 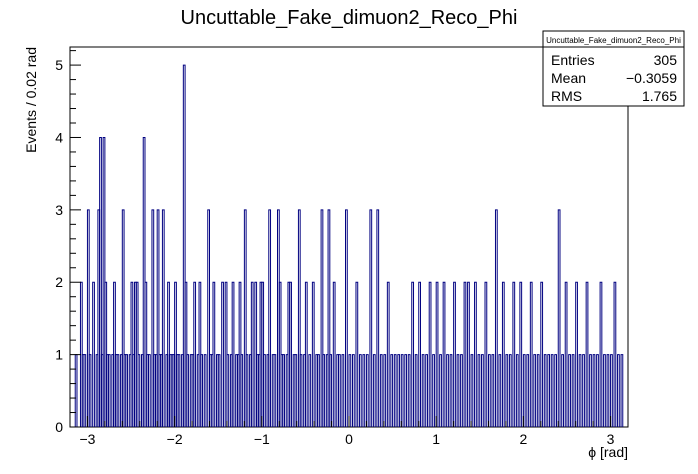 What do you see at coordinates (666, 60) in the screenshot?
I see `stats-entries-value: 305` at bounding box center [666, 60].